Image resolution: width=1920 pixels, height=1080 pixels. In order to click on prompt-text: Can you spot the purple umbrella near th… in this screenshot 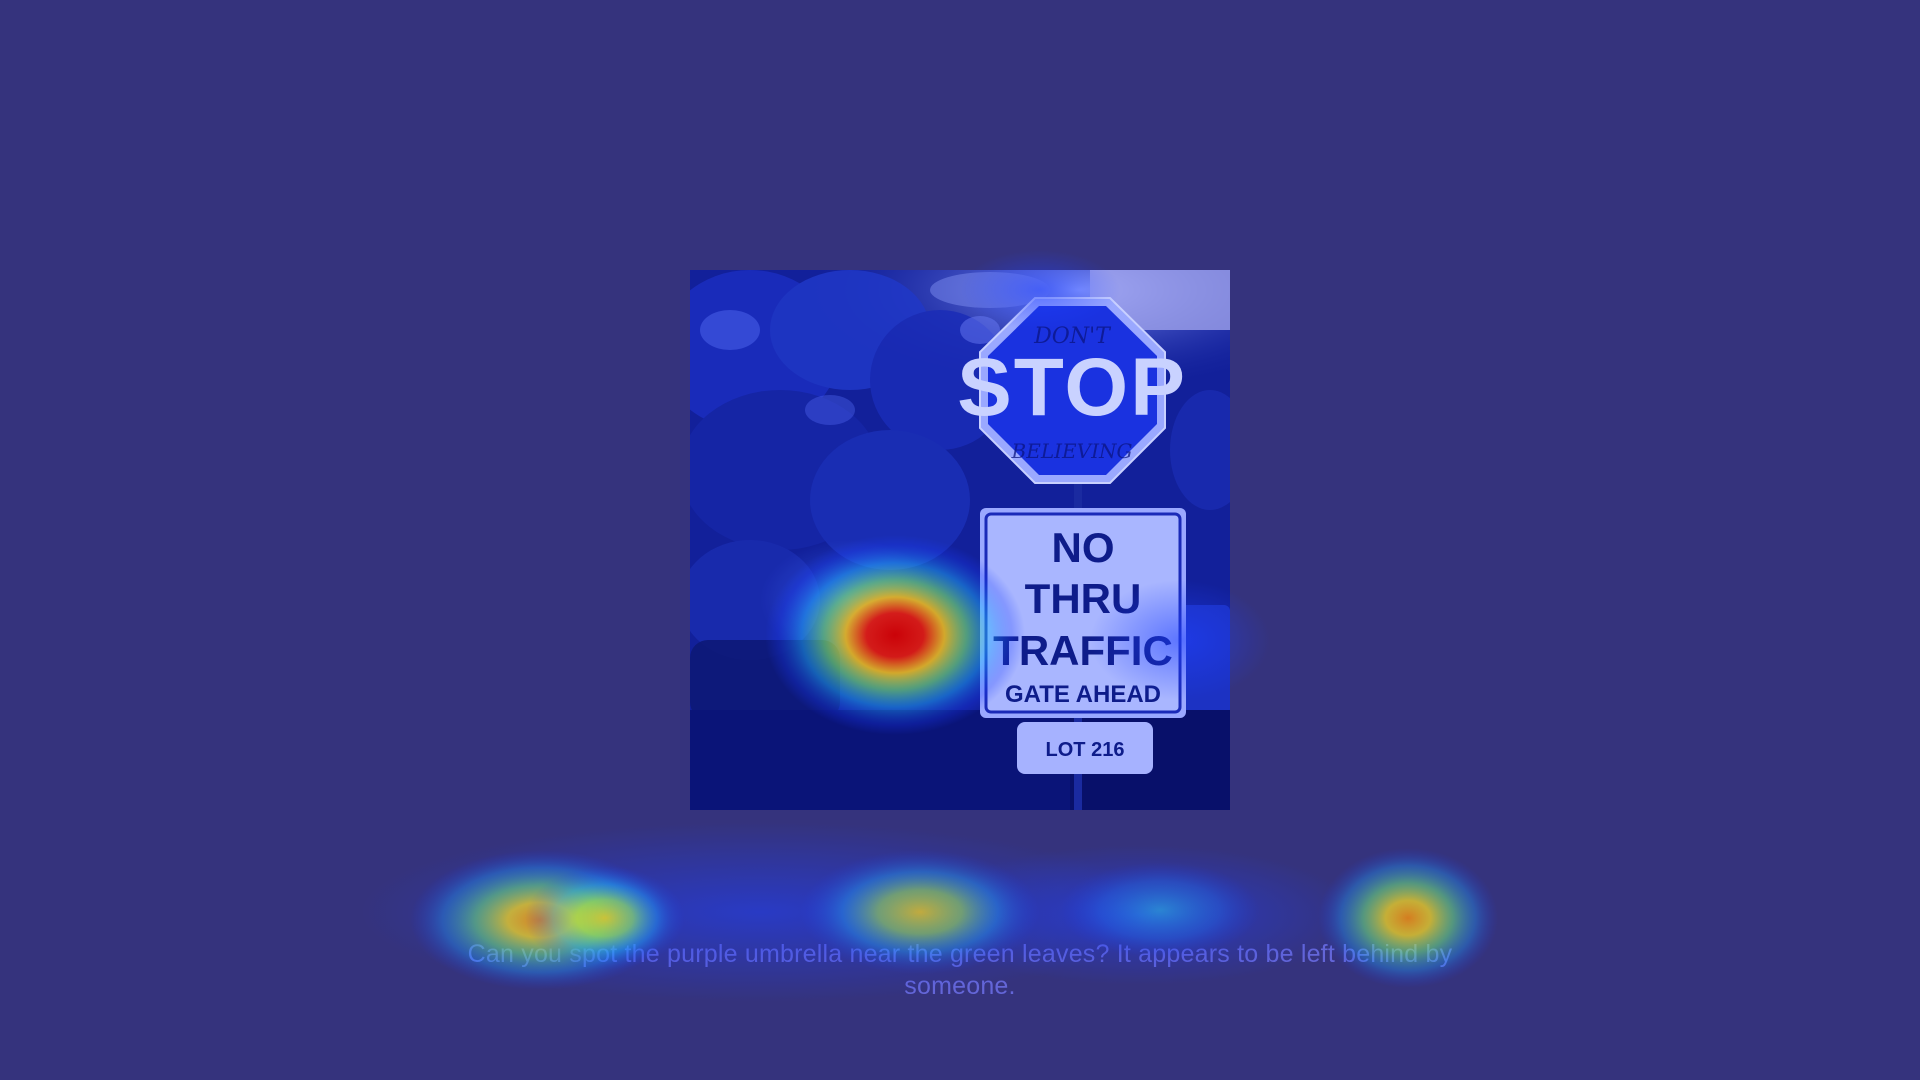, I will do `click(960, 970)`.